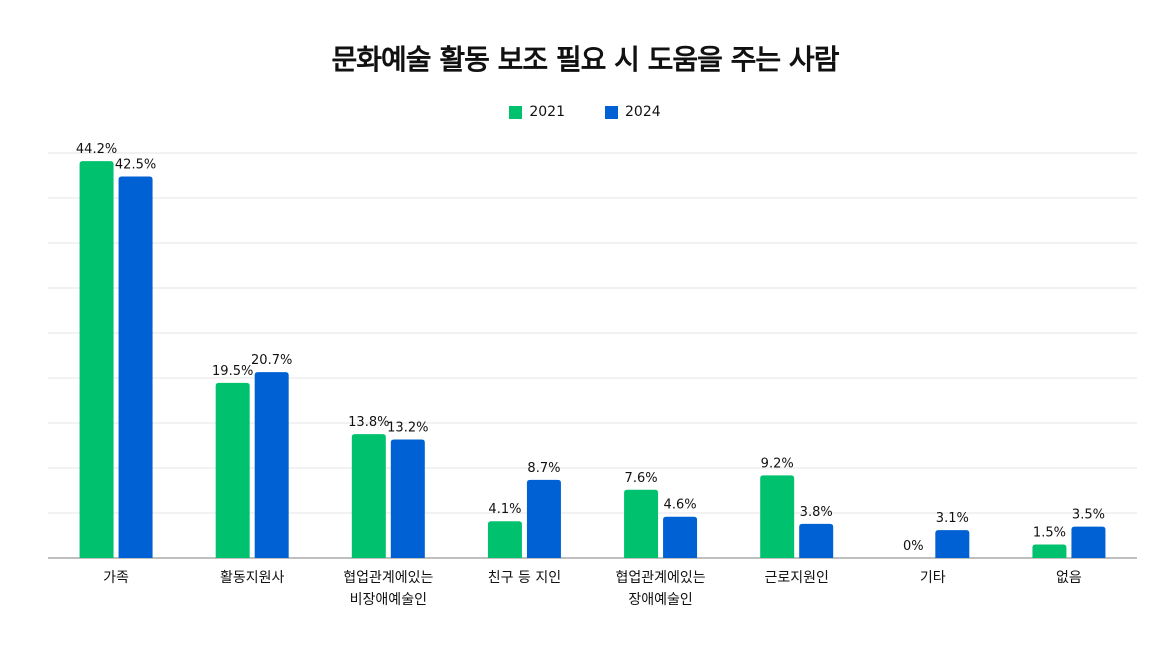 The height and width of the screenshot is (650, 1170). What do you see at coordinates (524, 578) in the screenshot?
I see `category-label: 친구 등 지인` at bounding box center [524, 578].